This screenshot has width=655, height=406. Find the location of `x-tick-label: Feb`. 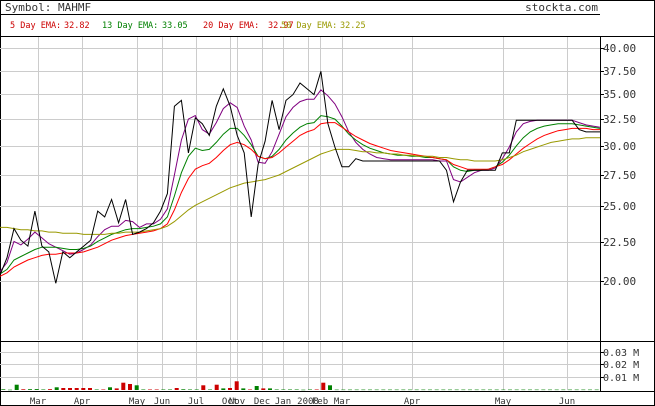

x-tick-label: Feb is located at coordinates (320, 401).